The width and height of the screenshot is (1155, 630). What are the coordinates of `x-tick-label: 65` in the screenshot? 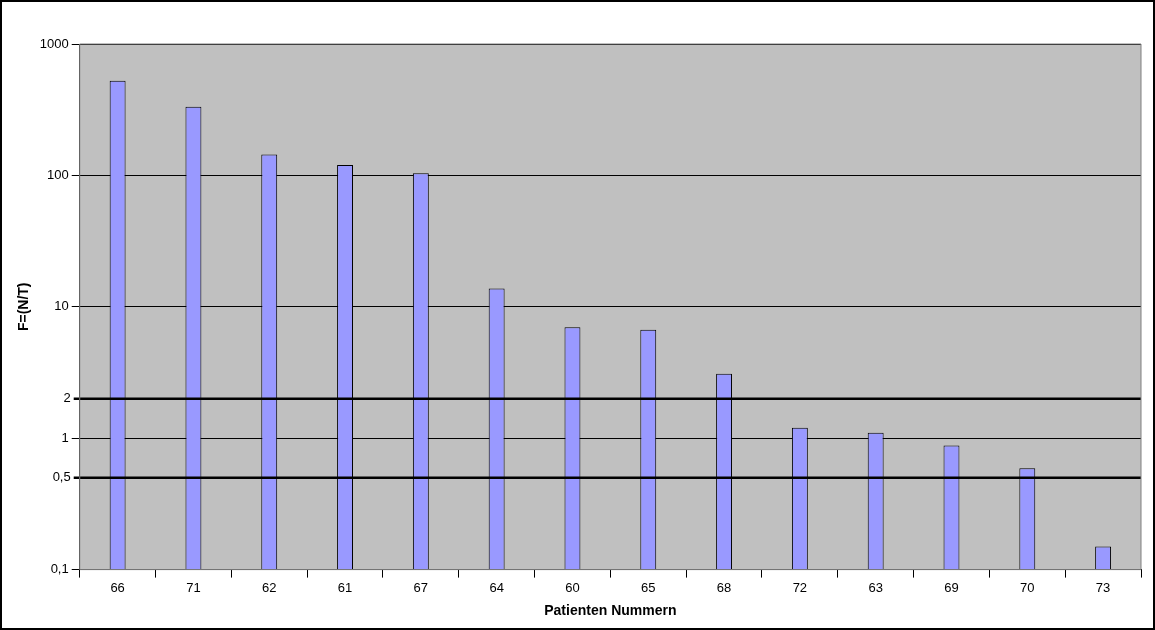 It's located at (648, 587).